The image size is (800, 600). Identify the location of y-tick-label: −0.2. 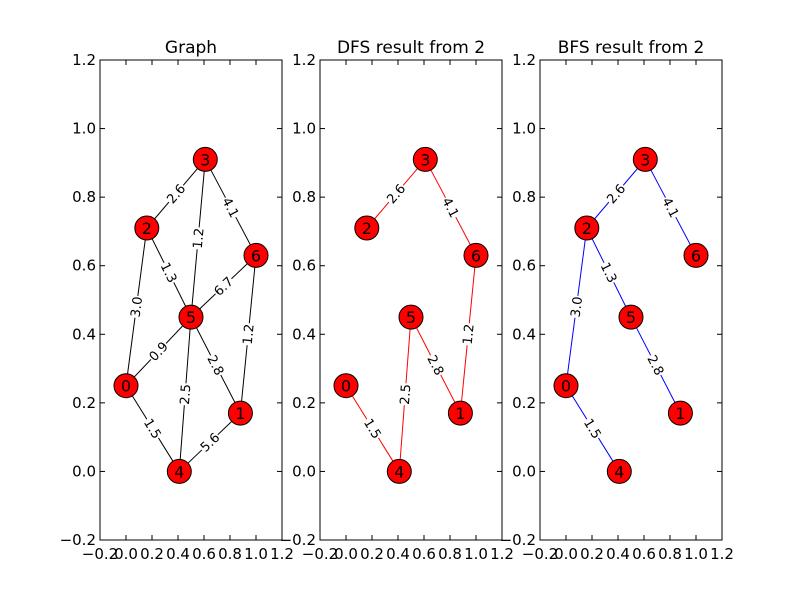
(298, 540).